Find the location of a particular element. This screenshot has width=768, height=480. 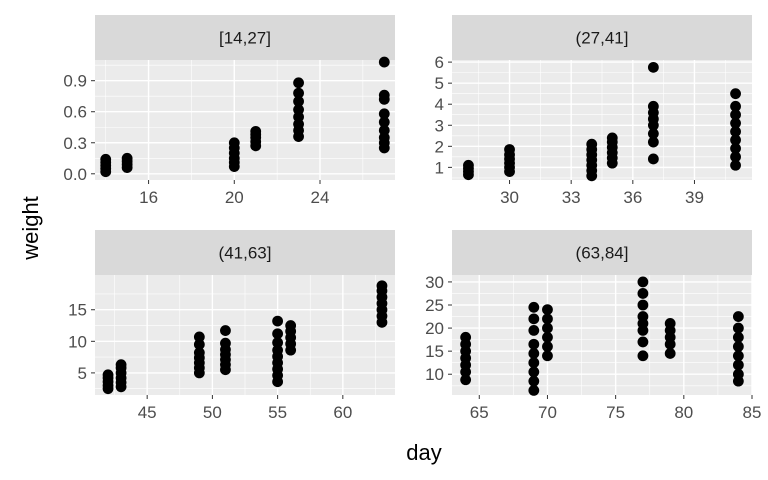

y-tick-label: 6 is located at coordinates (439, 62).